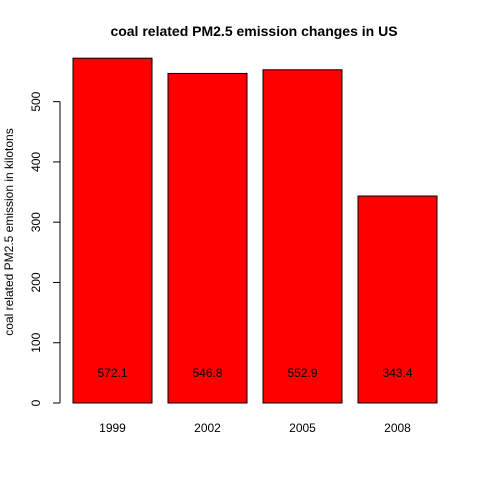  Describe the element at coordinates (36, 162) in the screenshot. I see `y-tick-label: 400` at that location.